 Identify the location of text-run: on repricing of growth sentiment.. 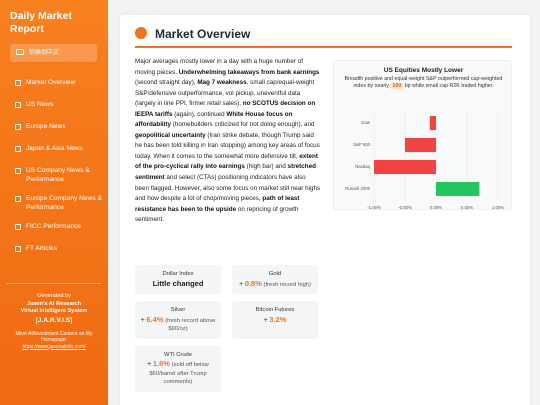
(217, 214).